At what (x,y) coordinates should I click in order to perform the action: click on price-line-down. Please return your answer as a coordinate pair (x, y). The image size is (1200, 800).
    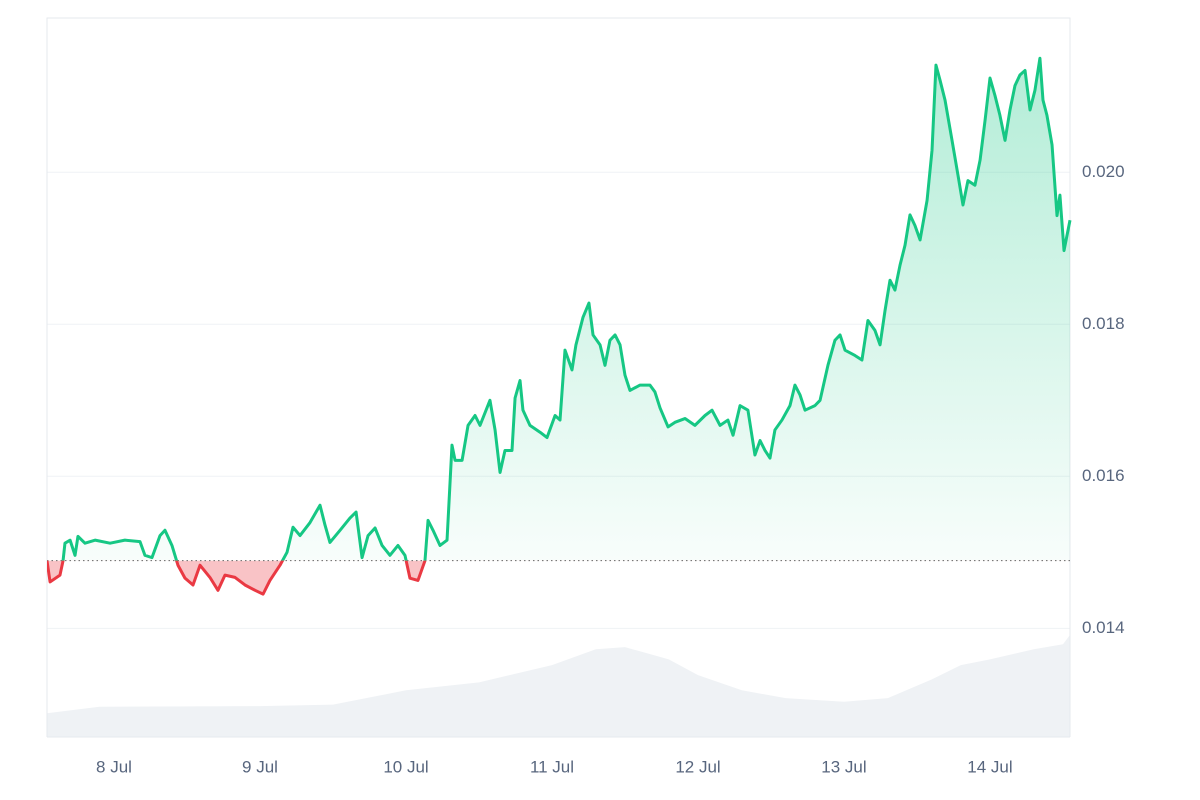
    Looking at the image, I should click on (237, 578).